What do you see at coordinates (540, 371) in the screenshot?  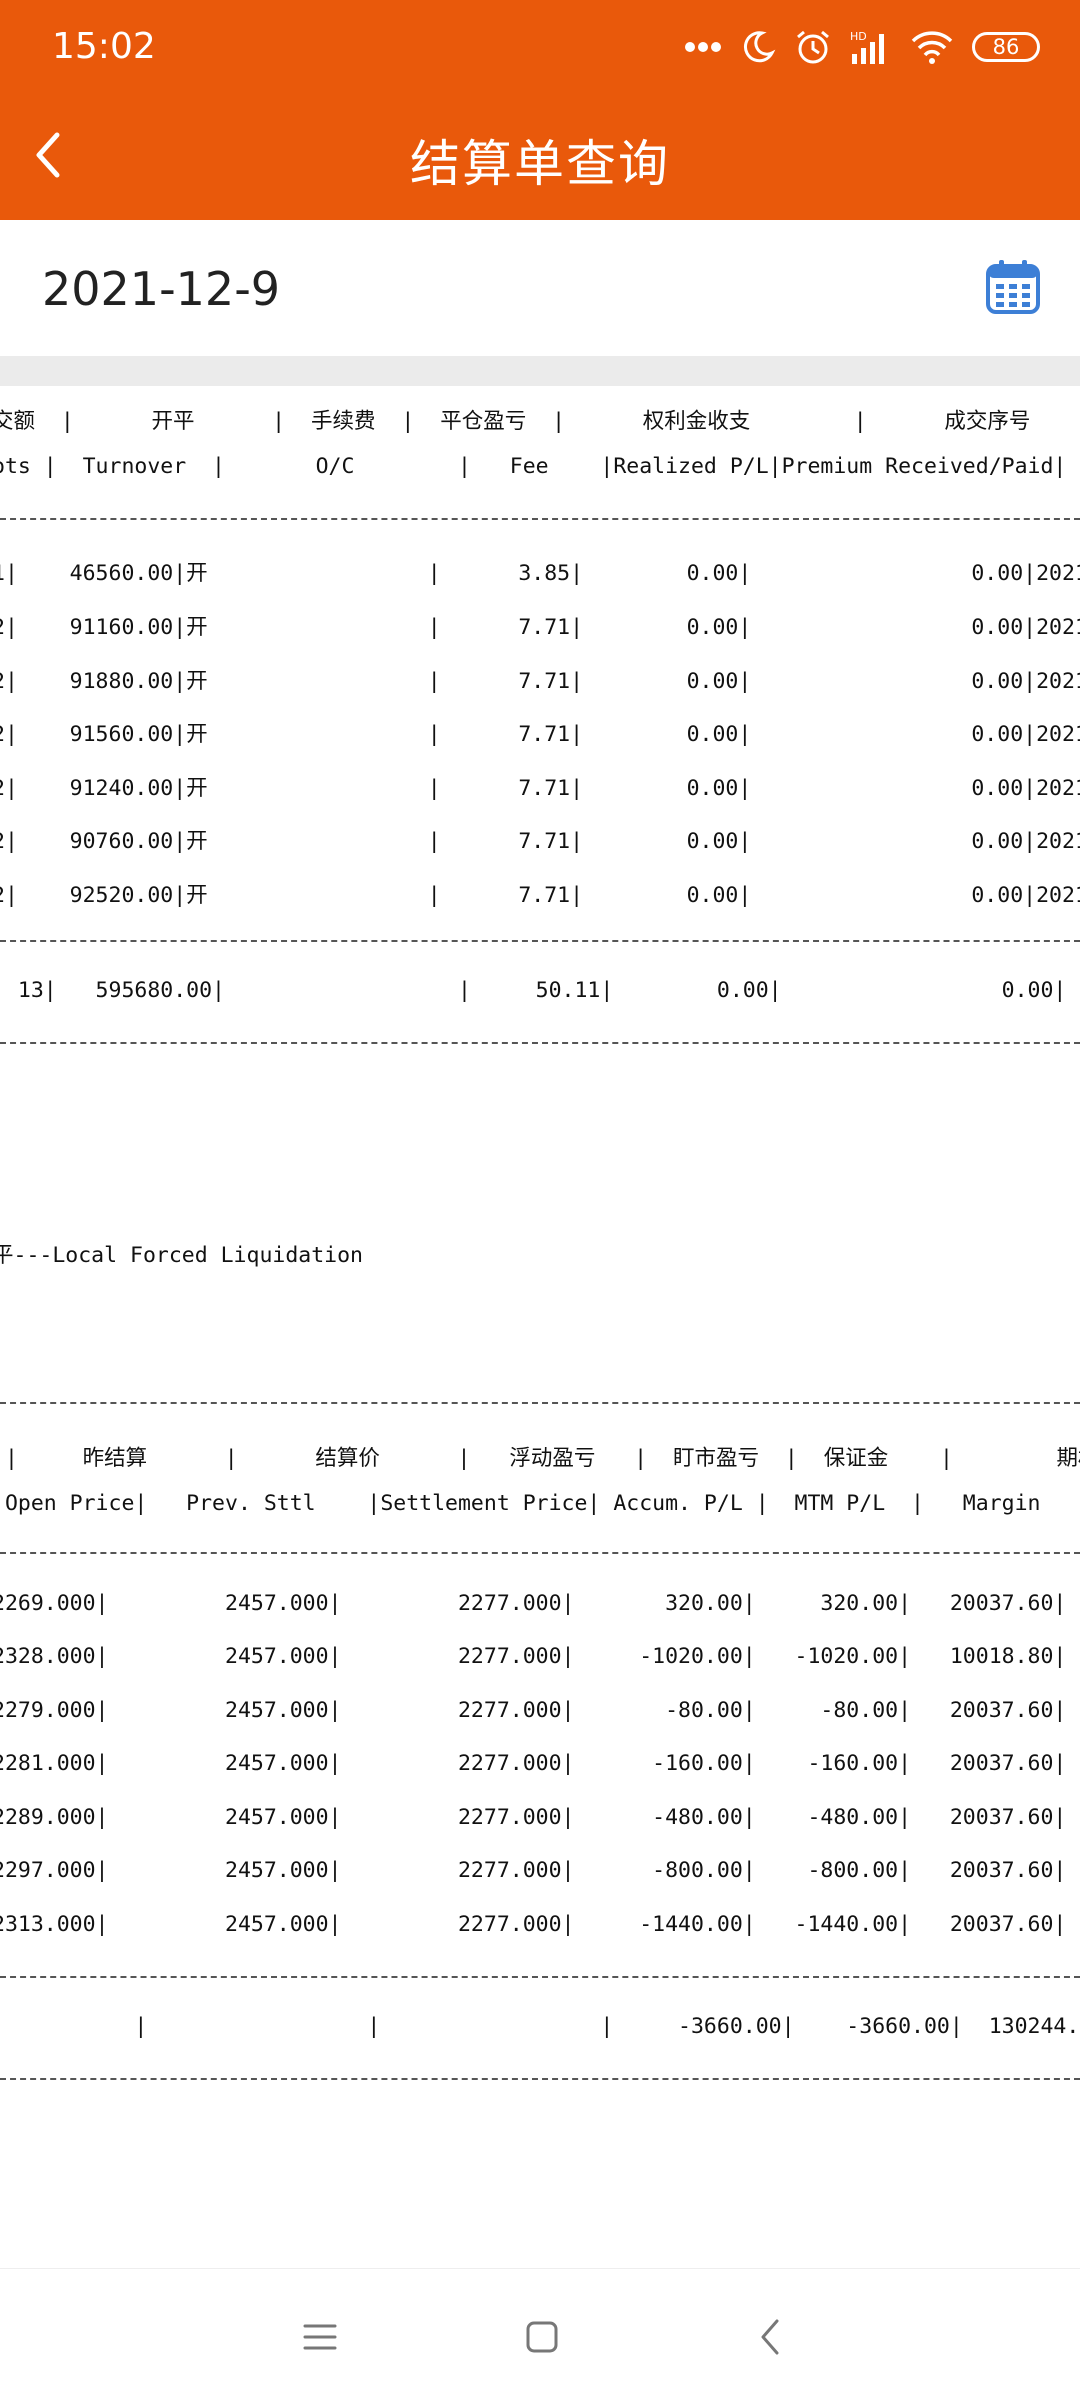 I see `section-divider` at bounding box center [540, 371].